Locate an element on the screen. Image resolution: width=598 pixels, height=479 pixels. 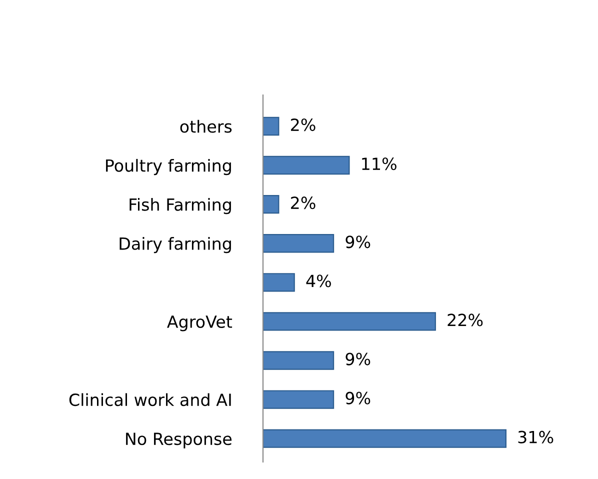
y-tick-label: Fish Farming is located at coordinates (180, 206).